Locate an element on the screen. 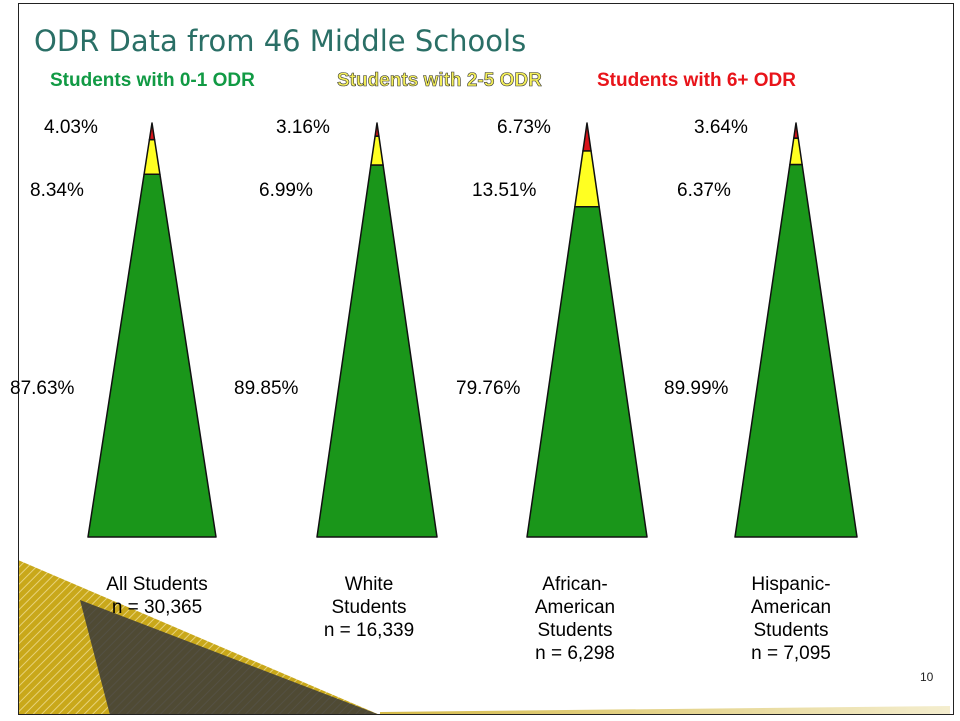 The height and width of the screenshot is (721, 960). triangle-segment-0-1-odr-all-students is located at coordinates (152, 355).